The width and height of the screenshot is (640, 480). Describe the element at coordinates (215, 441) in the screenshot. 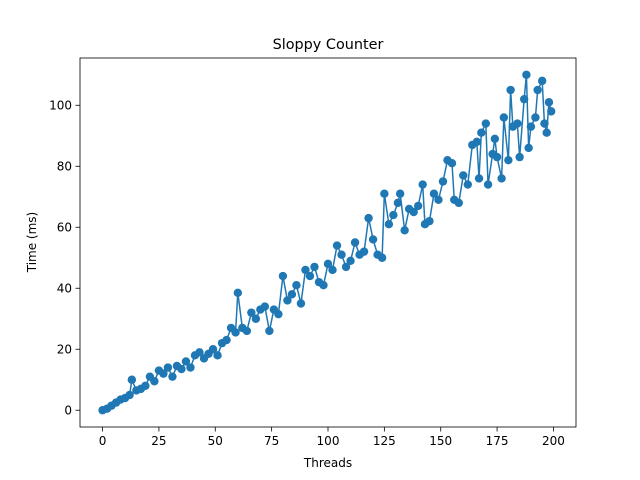

I see `x-tick-label: 50` at that location.